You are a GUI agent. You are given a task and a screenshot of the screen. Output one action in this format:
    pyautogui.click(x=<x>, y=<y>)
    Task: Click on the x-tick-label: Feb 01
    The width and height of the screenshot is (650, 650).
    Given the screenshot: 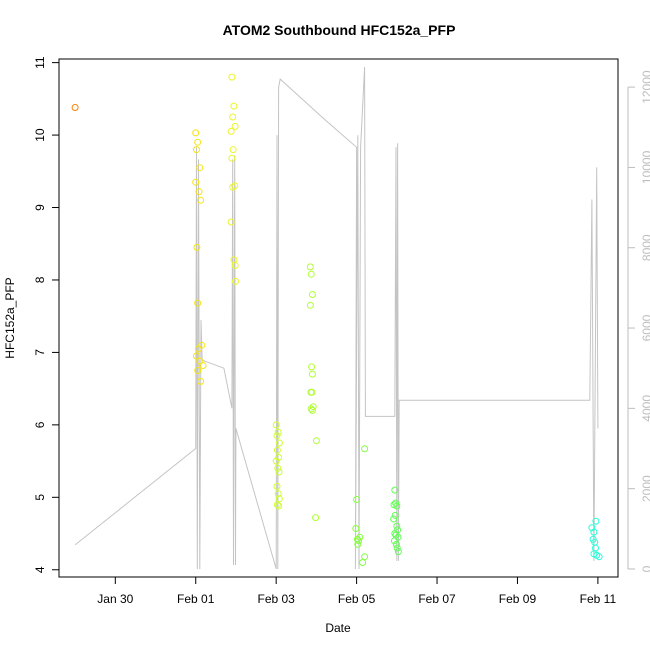 What is the action you would take?
    pyautogui.click(x=196, y=599)
    